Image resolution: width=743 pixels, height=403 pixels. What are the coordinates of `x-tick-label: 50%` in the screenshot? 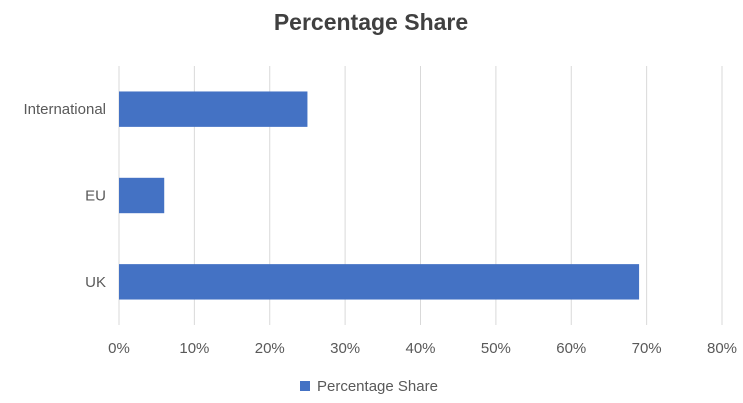 It's located at (496, 348).